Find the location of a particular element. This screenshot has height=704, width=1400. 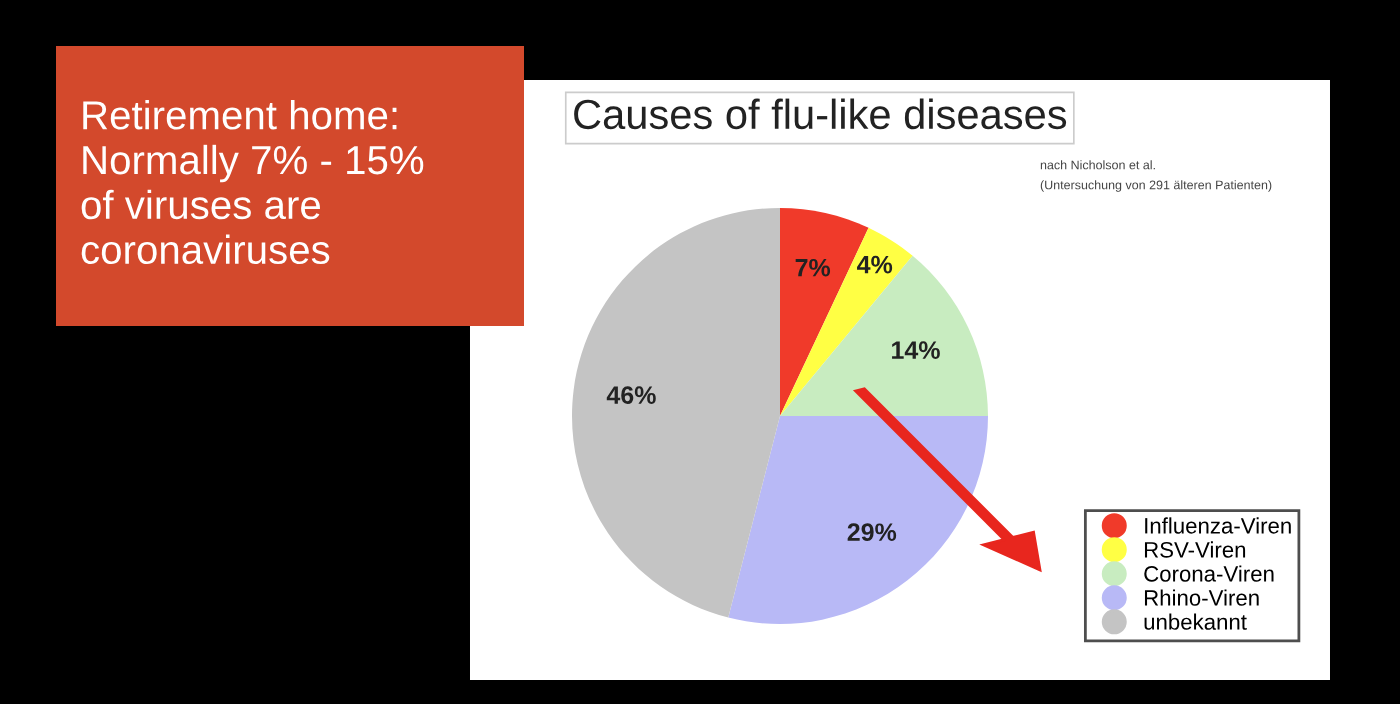

data-label: 29% is located at coordinates (872, 532).